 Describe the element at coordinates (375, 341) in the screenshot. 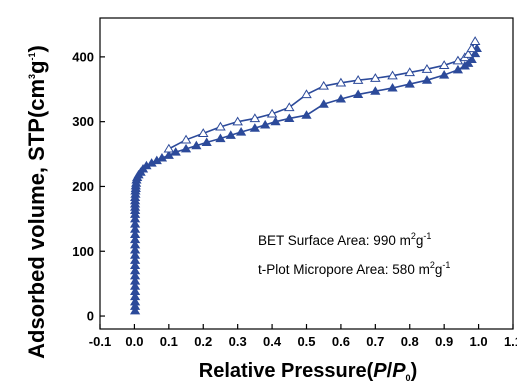

I see `x-tick-label: 0.7` at that location.